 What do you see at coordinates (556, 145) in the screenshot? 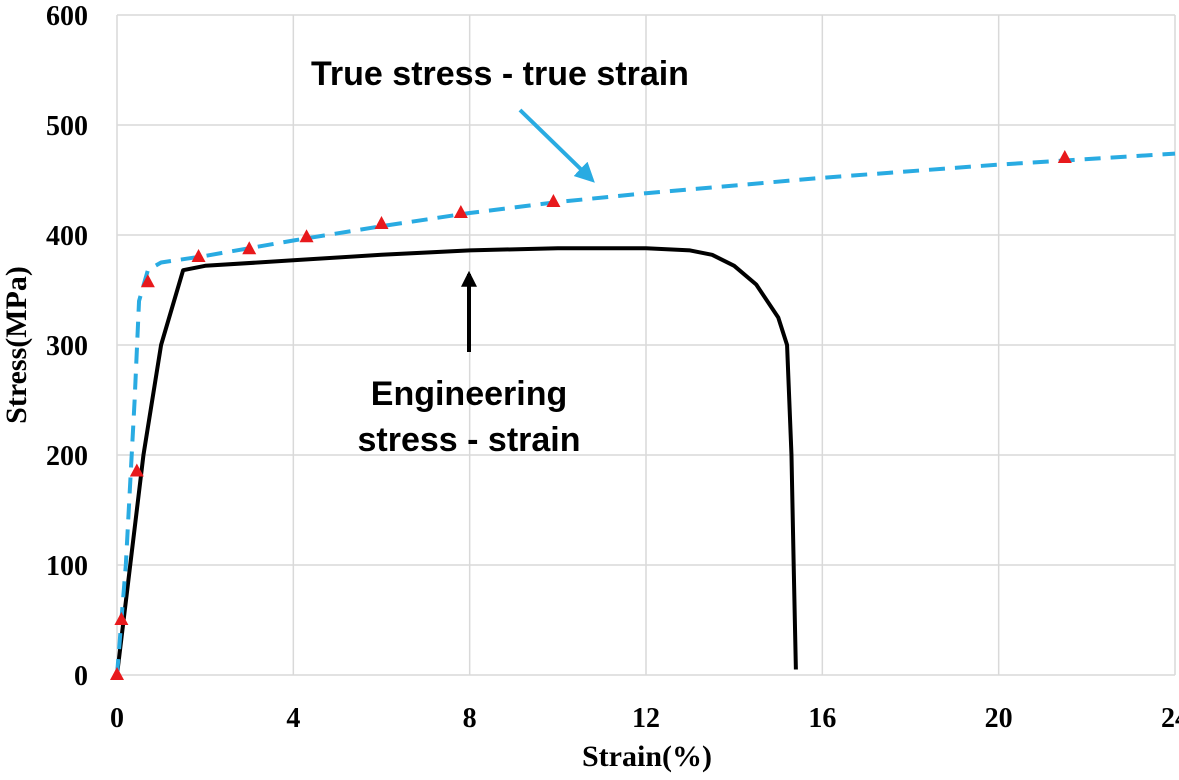
I see `annotation-arrow` at bounding box center [556, 145].